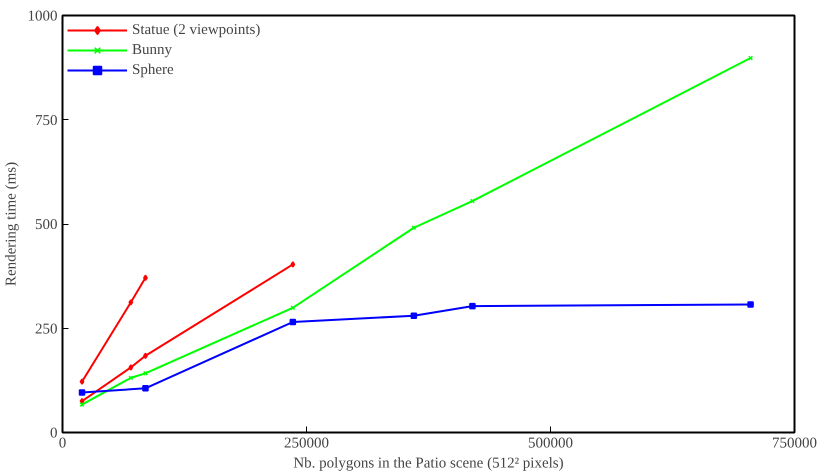 Image resolution: width=834 pixels, height=474 pixels. What do you see at coordinates (550, 444) in the screenshot?
I see `x-tick-label: 500000` at bounding box center [550, 444].